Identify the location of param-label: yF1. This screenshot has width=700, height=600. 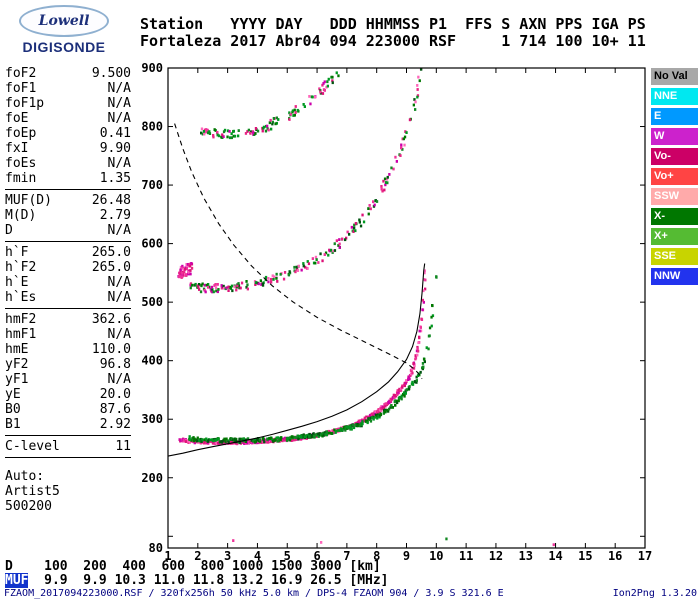
(17, 379).